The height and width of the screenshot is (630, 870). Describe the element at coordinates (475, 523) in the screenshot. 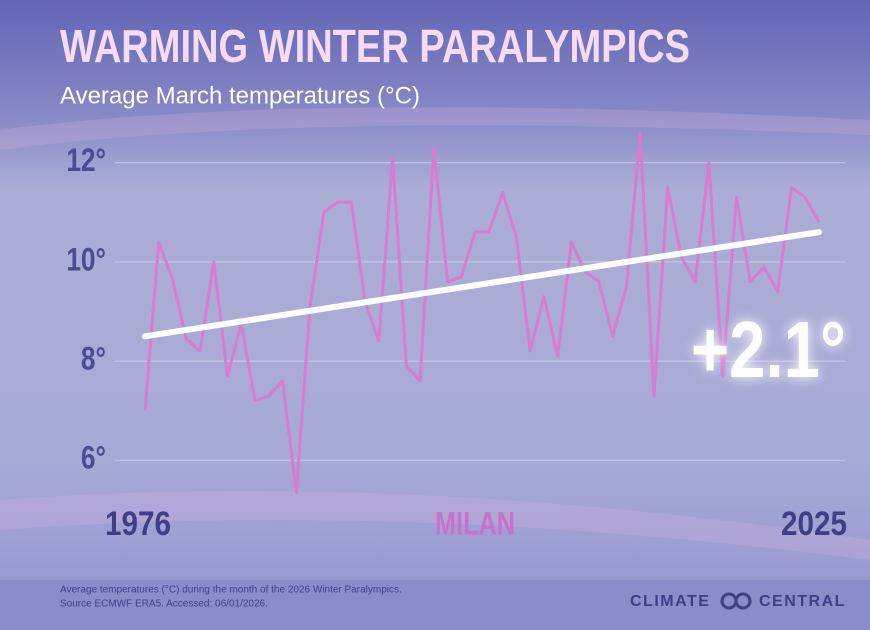

I see `location-label: MILAN` at that location.